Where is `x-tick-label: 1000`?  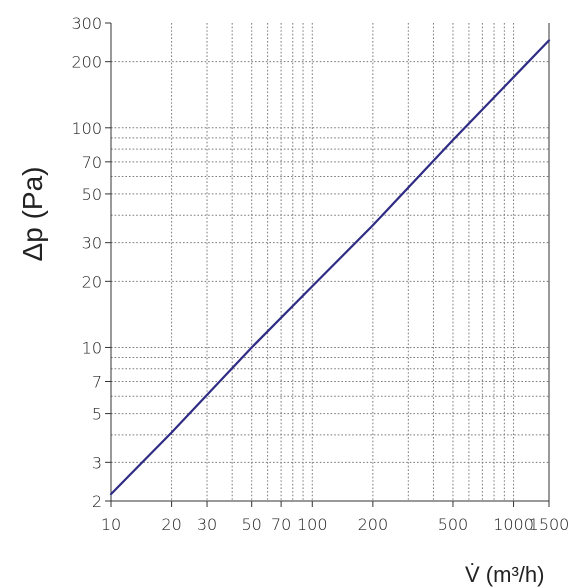 x-tick-label: 1000 is located at coordinates (513, 524).